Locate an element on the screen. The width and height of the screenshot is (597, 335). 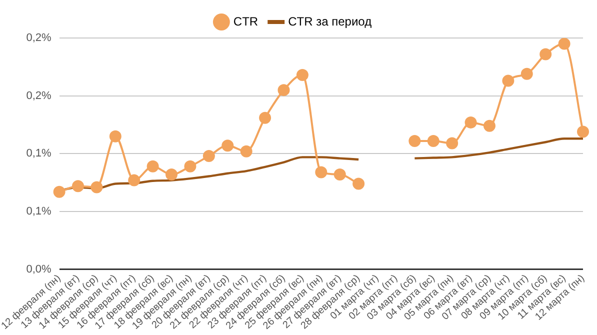
legend-label: CTR за период is located at coordinates (330, 21).